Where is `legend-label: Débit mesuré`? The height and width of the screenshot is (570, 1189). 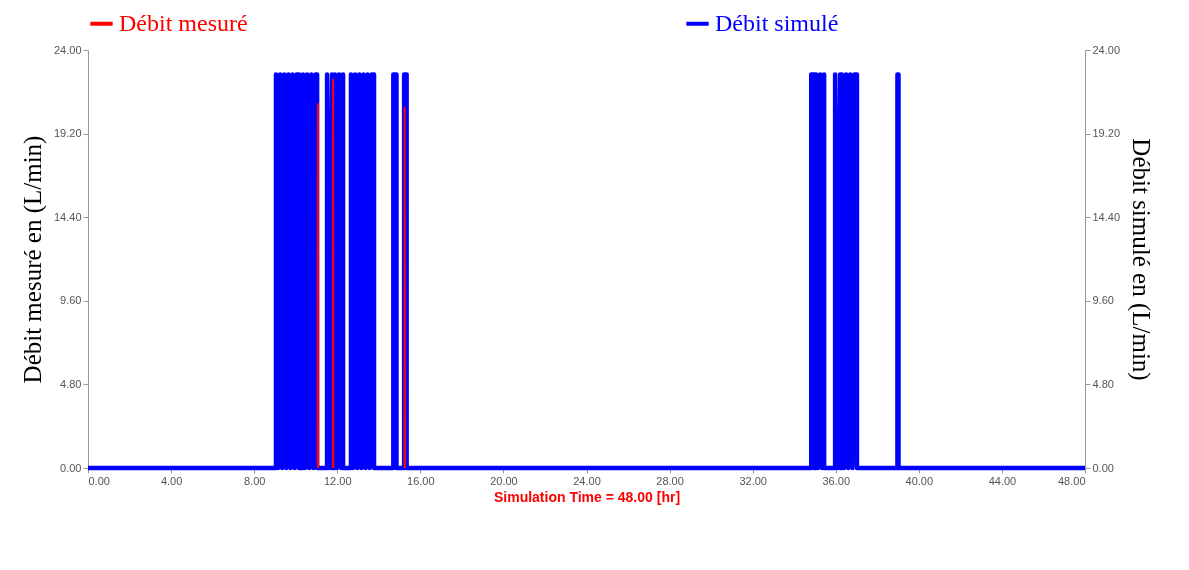
legend-label: Débit mesuré is located at coordinates (183, 22).